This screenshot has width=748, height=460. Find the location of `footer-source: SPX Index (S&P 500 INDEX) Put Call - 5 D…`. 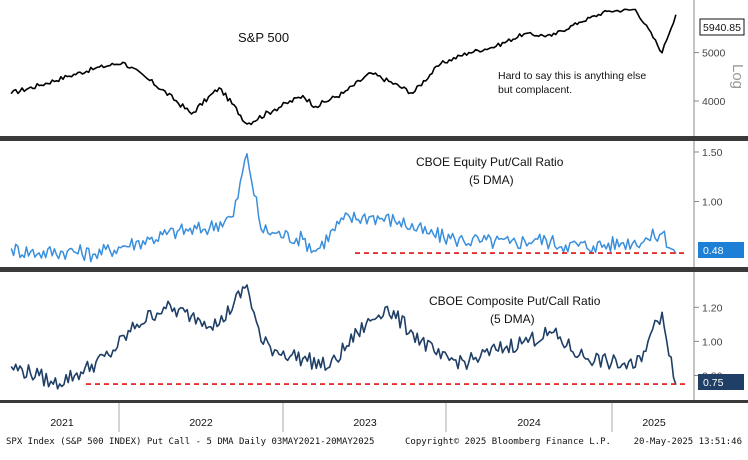

footer-source: SPX Index (S&P 500 INDEX) Put Call - 5 D… is located at coordinates (190, 442).